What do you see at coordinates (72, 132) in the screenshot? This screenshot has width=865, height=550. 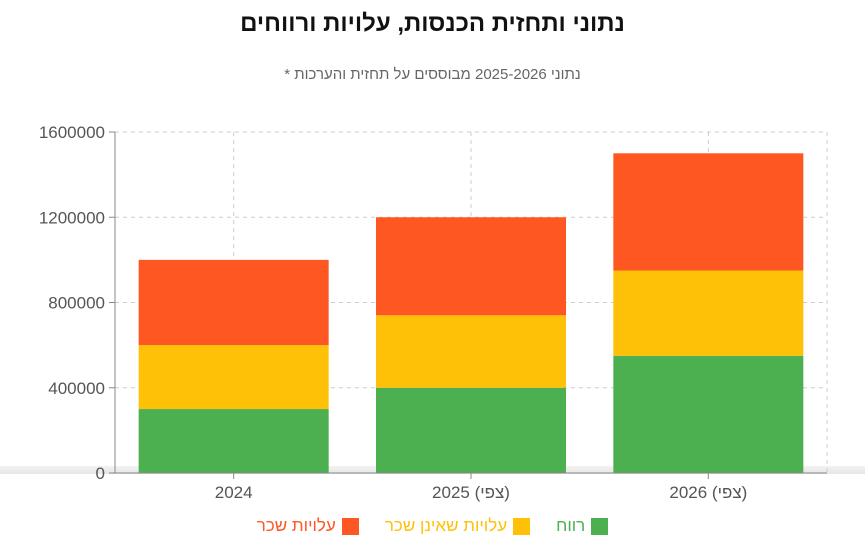 I see `y-tick-label: 1600000` at bounding box center [72, 132].